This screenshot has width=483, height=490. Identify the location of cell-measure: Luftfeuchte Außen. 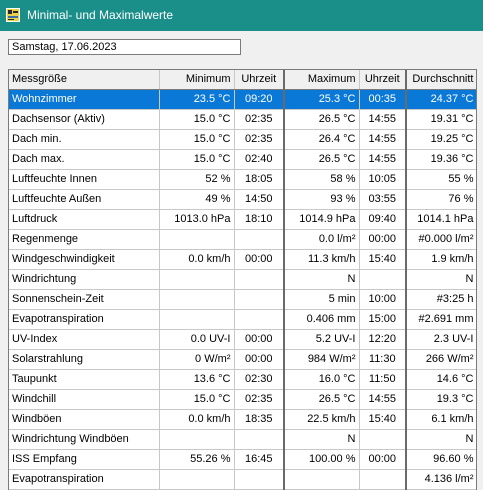
(84, 199).